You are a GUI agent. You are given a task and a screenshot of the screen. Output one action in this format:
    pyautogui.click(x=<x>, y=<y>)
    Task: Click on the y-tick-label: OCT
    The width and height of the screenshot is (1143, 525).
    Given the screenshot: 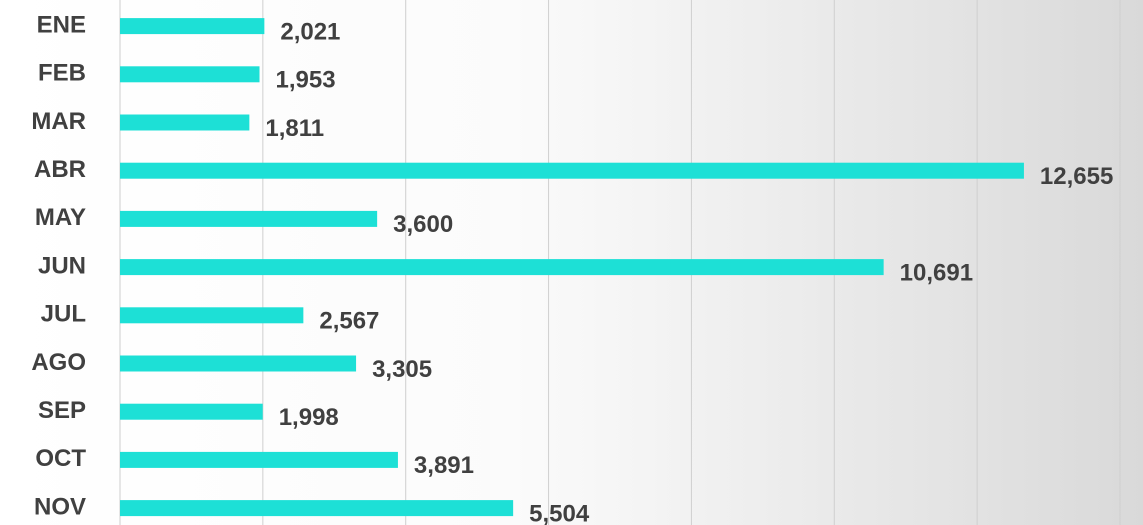 What is the action you would take?
    pyautogui.click(x=60, y=458)
    